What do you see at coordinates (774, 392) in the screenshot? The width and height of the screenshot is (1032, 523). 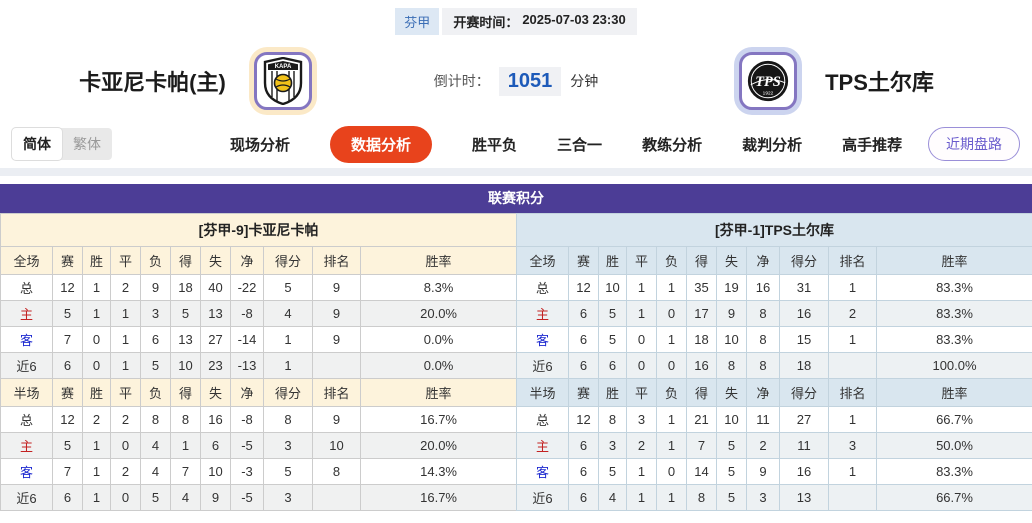 I see `half-header-row: 半场赛胜平负得失净得分 排名 胜率` at bounding box center [774, 392].